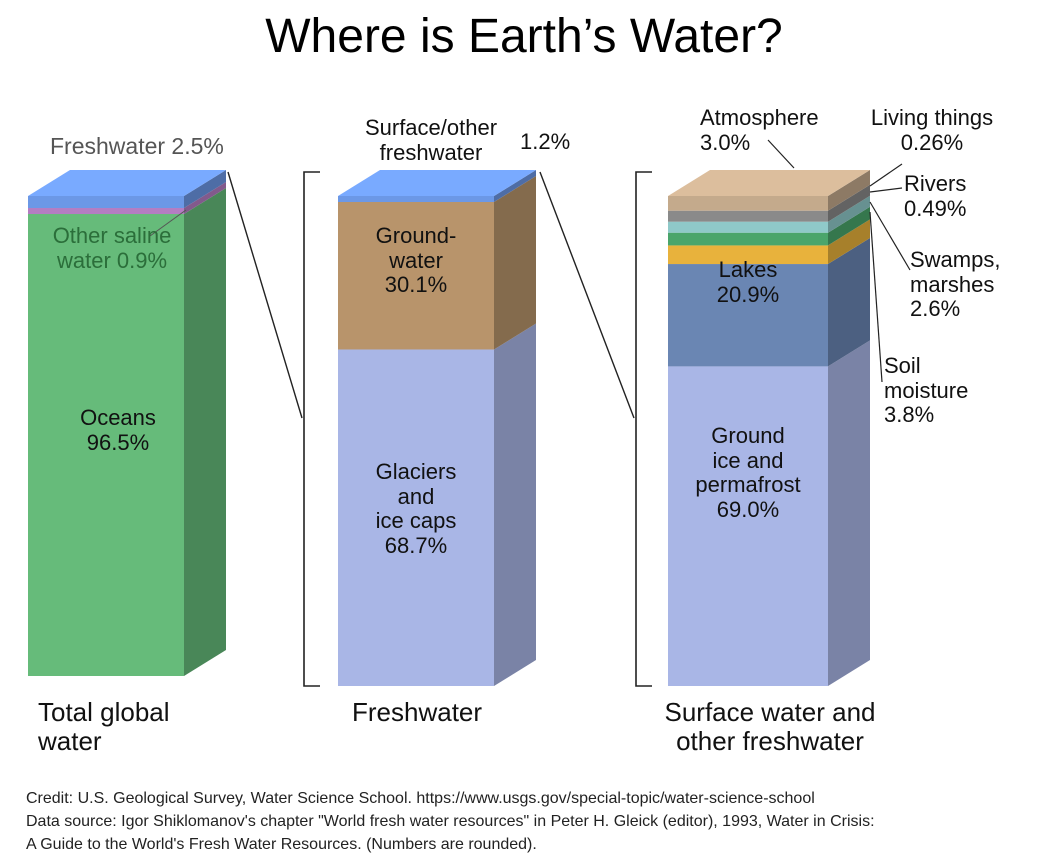  I want to click on bar2-segment-glaciers-and-ice-caps, so click(416, 517).